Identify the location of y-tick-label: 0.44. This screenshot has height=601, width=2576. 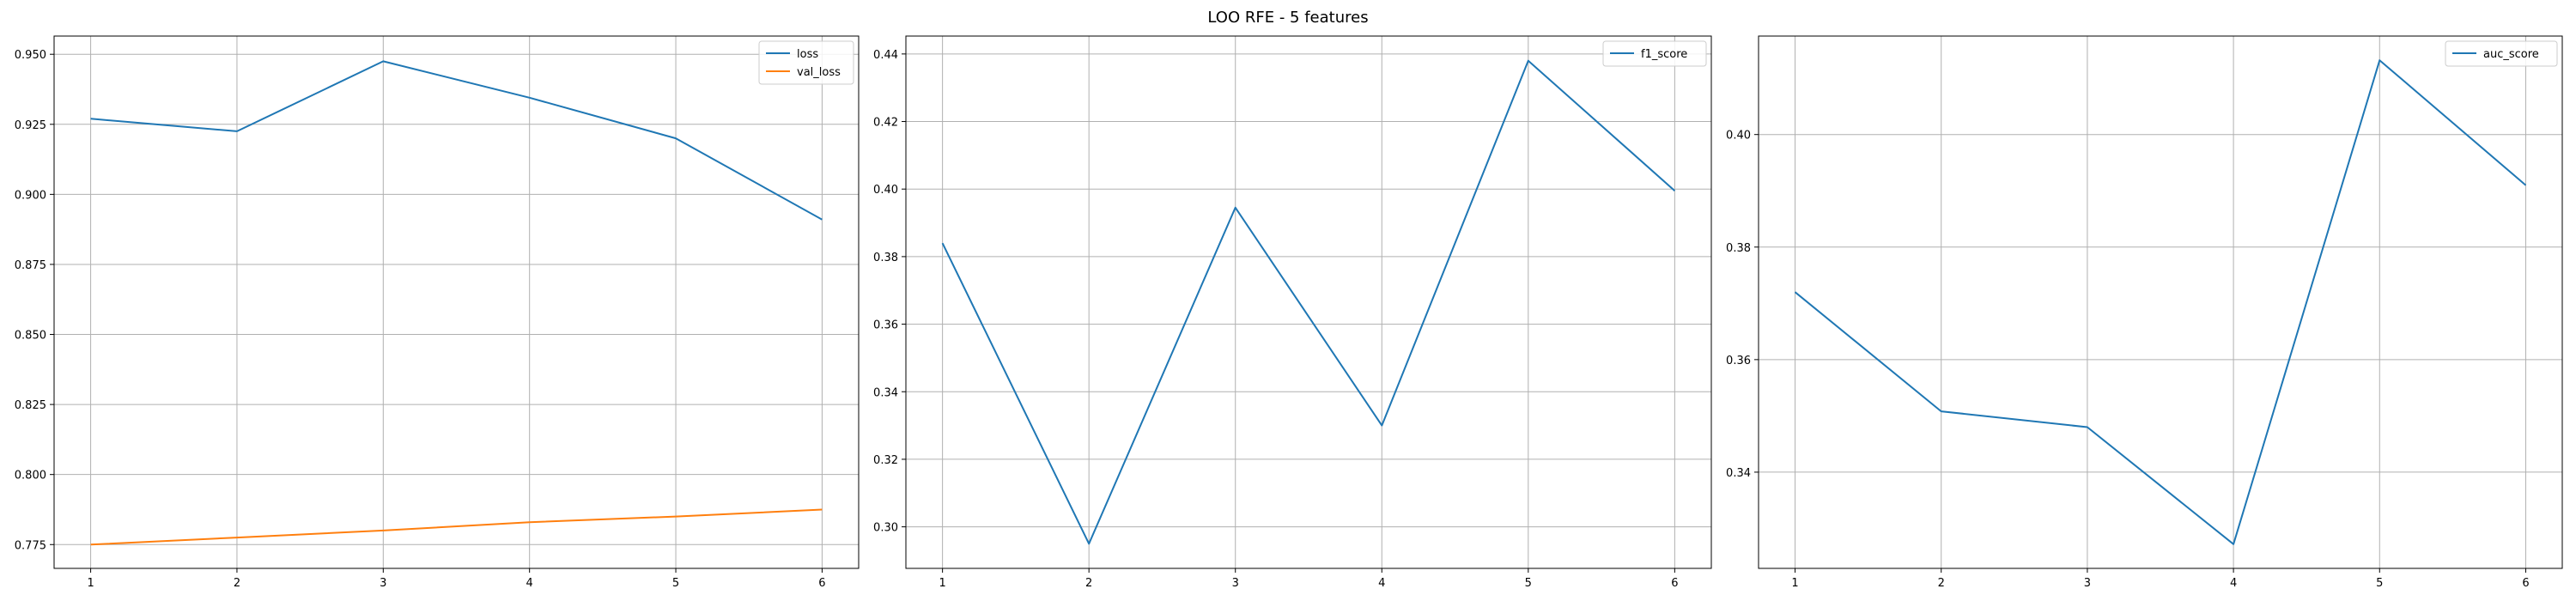
(885, 55).